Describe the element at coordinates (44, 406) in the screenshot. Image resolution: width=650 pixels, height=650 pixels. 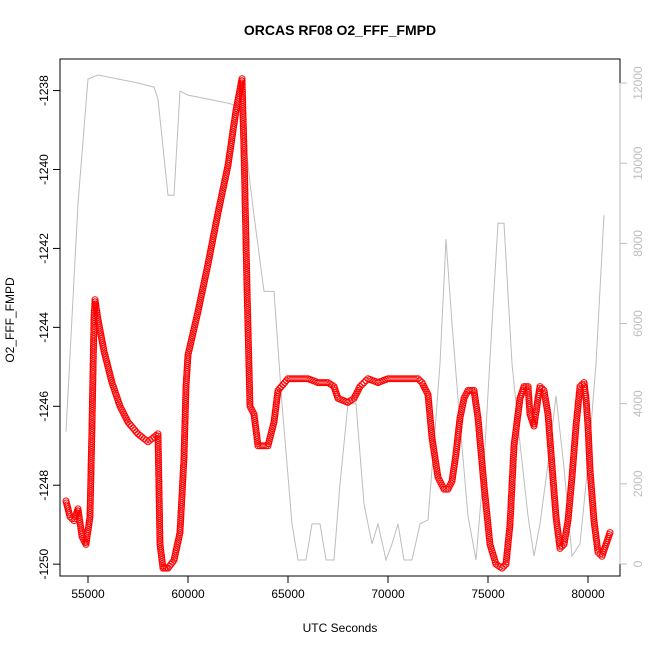
I see `y-tick-label--1246: -1246` at that location.